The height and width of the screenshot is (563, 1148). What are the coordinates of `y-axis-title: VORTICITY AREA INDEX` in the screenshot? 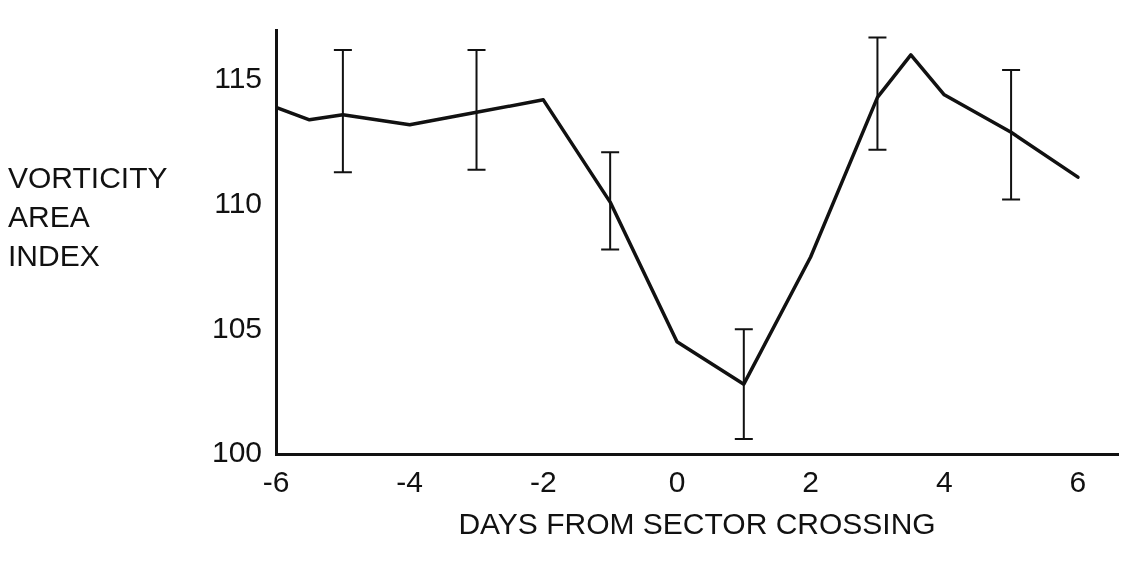 It's located at (88, 217).